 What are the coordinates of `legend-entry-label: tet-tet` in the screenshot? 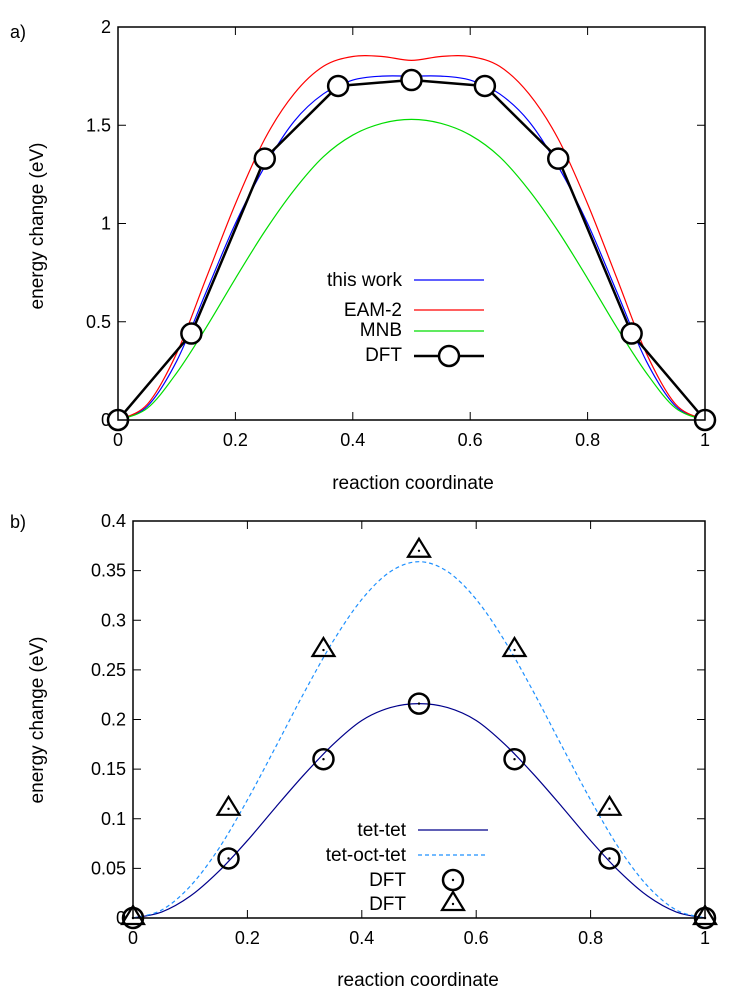 It's located at (381, 830).